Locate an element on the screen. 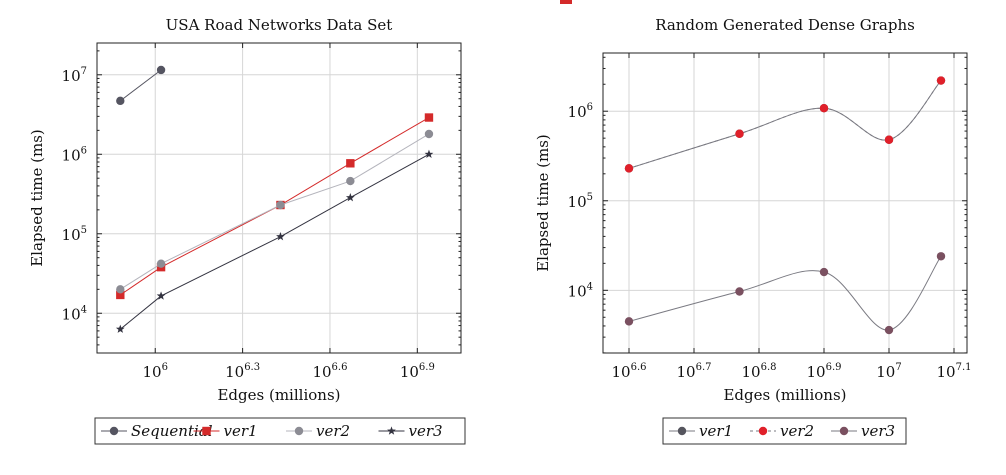  x-tick-label: 106.3 is located at coordinates (242, 371).